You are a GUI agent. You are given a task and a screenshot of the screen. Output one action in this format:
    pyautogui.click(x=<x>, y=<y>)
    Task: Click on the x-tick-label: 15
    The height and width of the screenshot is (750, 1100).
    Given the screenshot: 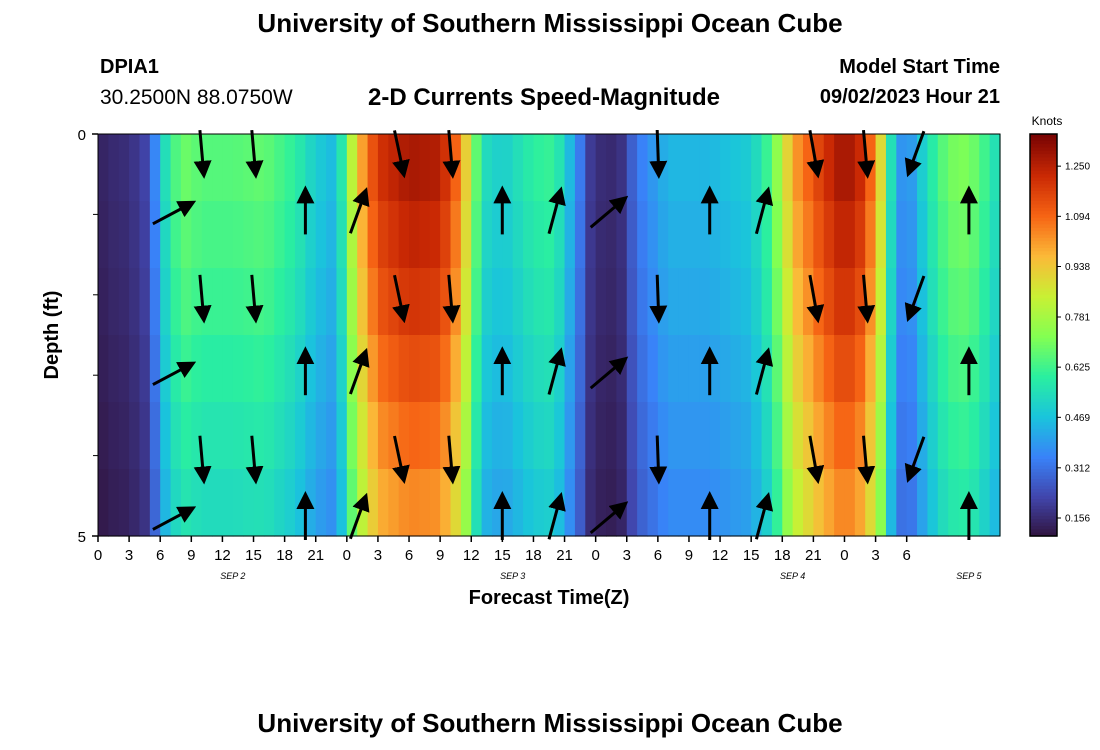 What is the action you would take?
    pyautogui.click(x=253, y=555)
    